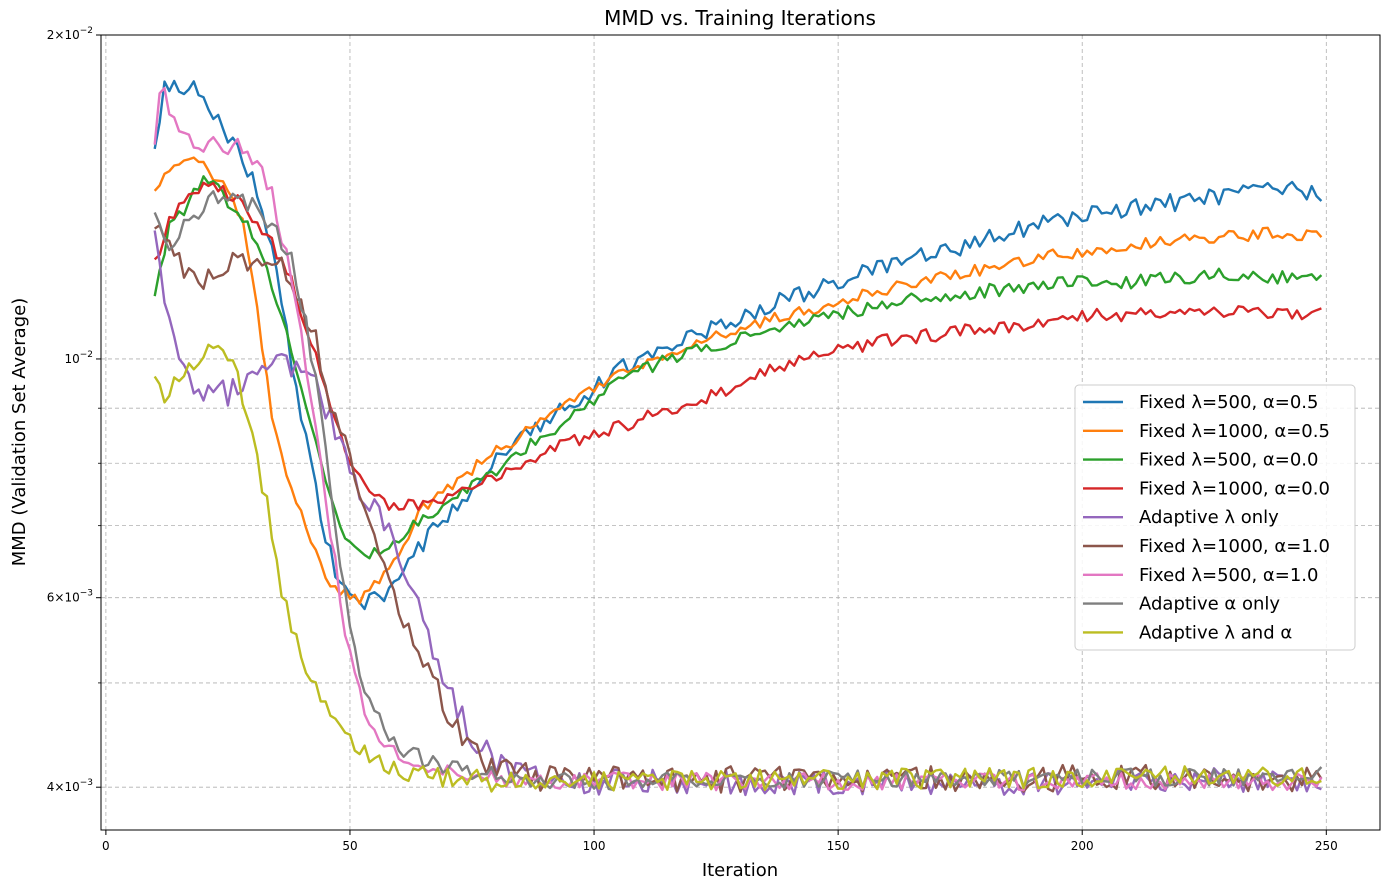 The width and height of the screenshot is (1390, 890). I want to click on legend-label: Fixed λ=1000, α=0.5, so click(1234, 431).